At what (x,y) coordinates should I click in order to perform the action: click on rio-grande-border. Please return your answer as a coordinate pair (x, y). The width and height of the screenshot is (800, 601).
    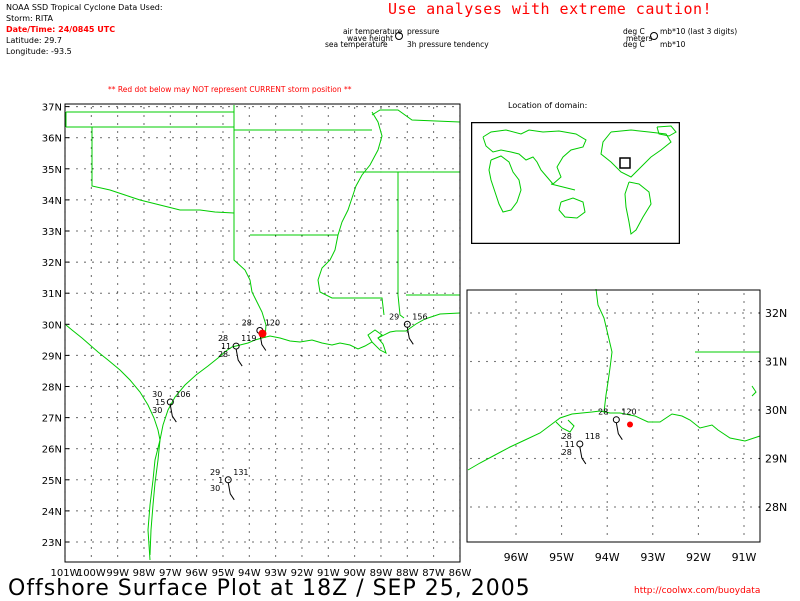
    Looking at the image, I should click on (113, 442).